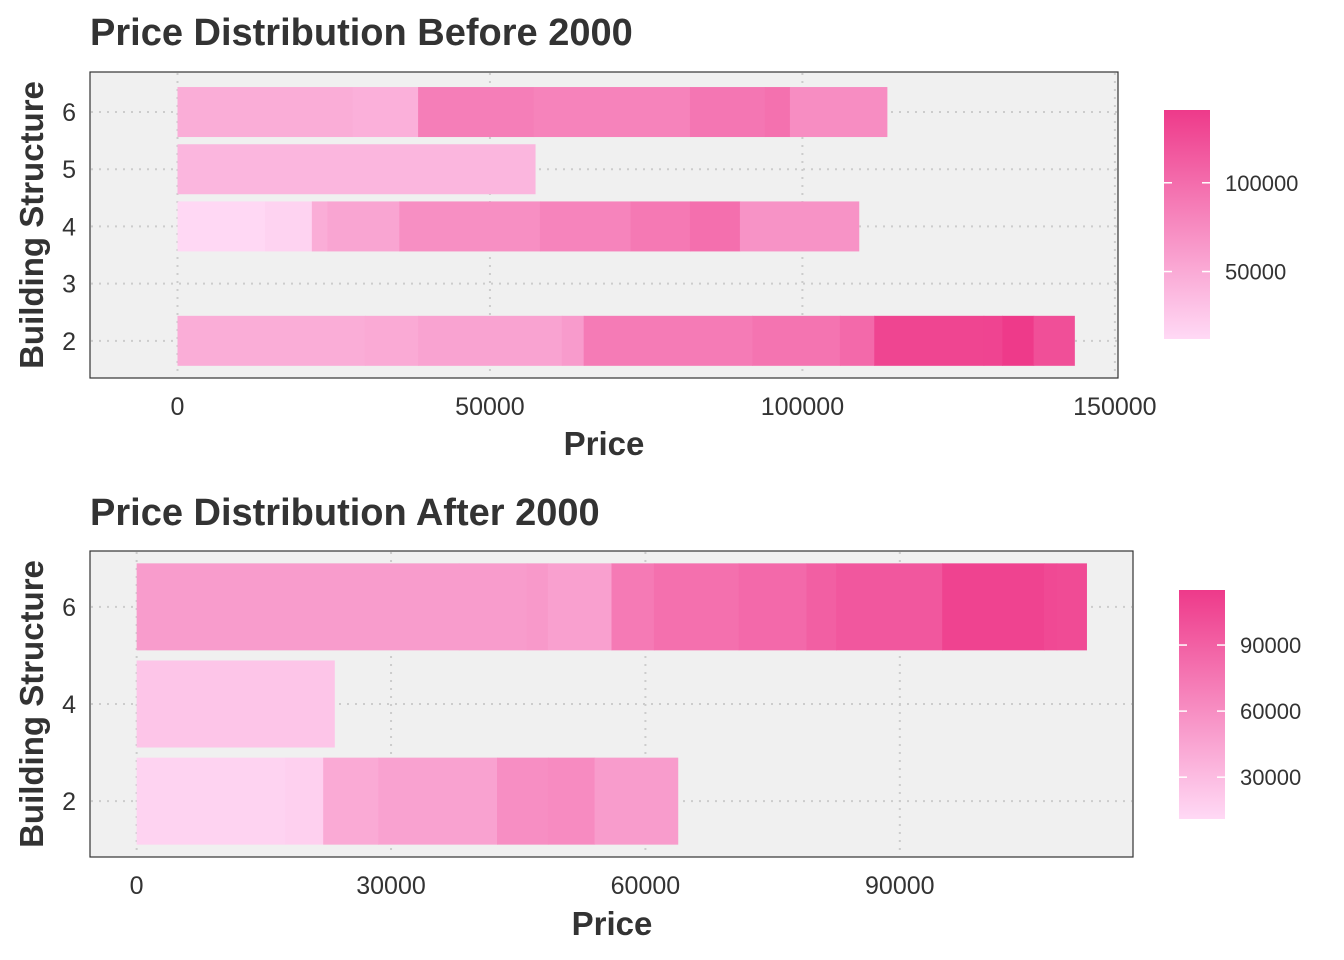 The width and height of the screenshot is (1344, 960). What do you see at coordinates (391, 886) in the screenshot?
I see `x-tick-label: 30000` at bounding box center [391, 886].